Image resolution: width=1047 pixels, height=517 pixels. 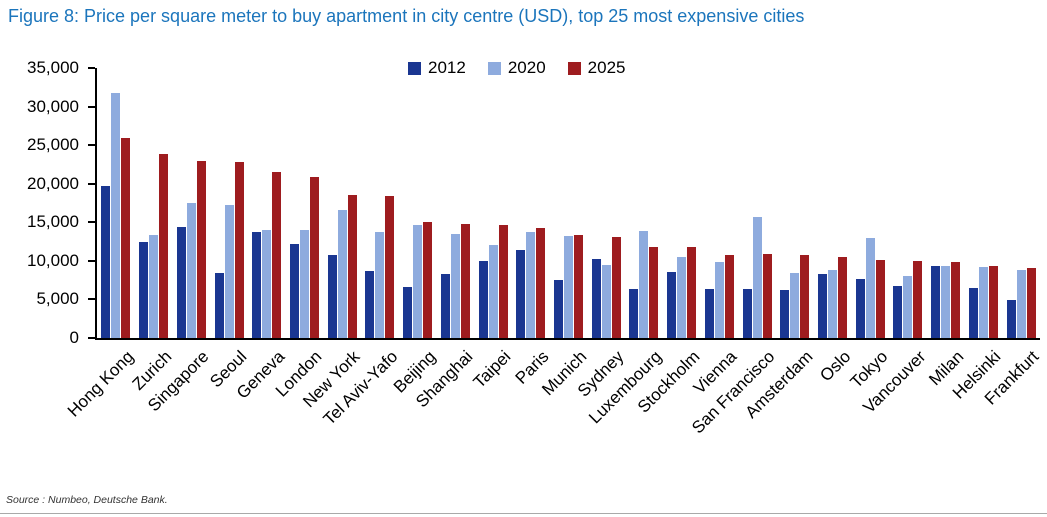 What do you see at coordinates (100, 384) in the screenshot?
I see `x-axis-category-label: Hong Kong` at bounding box center [100, 384].